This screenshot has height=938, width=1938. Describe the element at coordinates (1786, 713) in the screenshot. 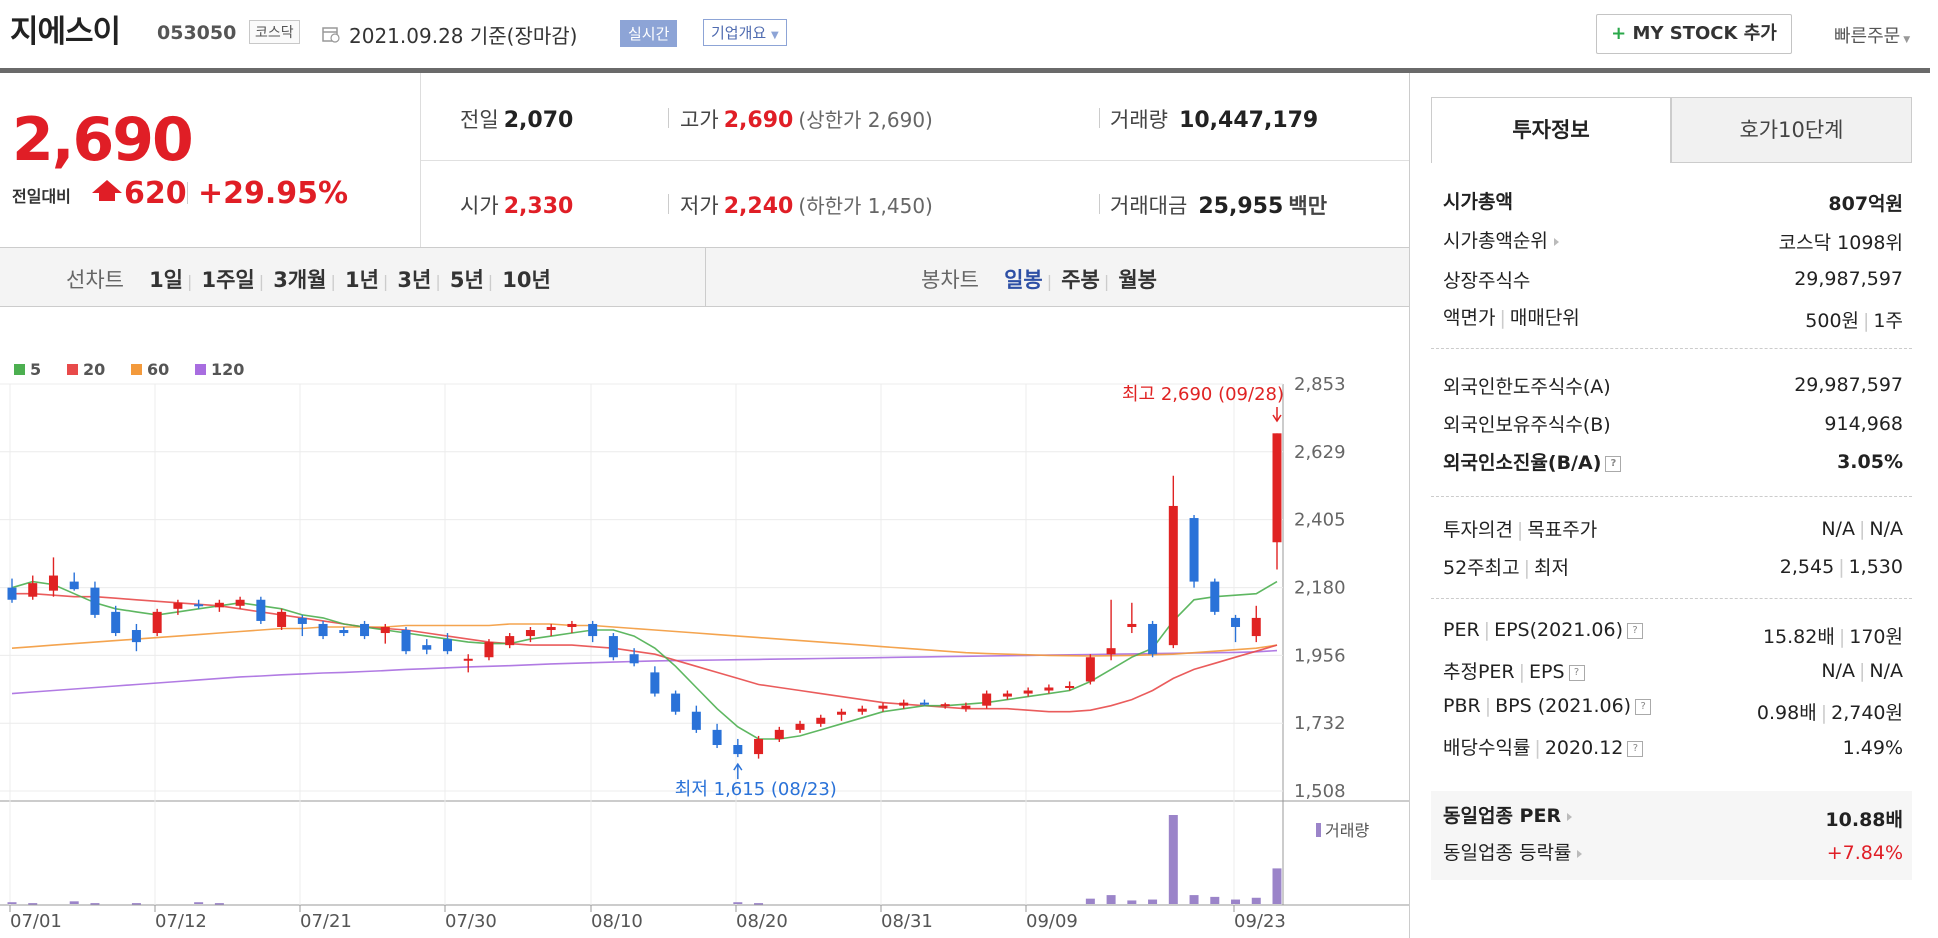

I see `pbr-value: 0.98배` at that location.